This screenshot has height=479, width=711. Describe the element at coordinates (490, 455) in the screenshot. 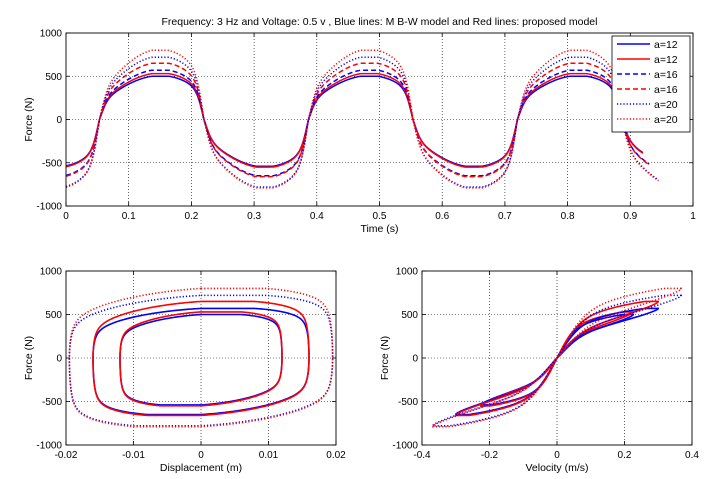

I see `x-tick-label: -0.2` at that location.